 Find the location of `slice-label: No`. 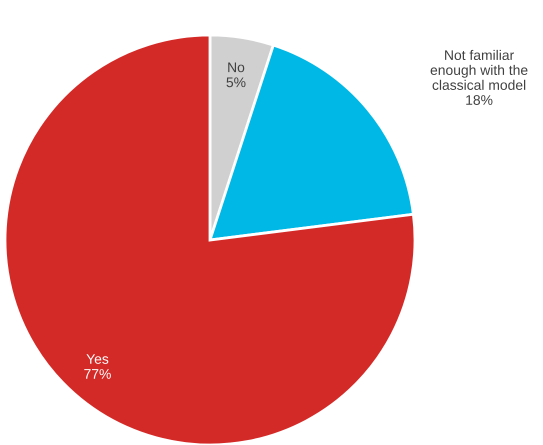

slice-label: No is located at coordinates (236, 67).